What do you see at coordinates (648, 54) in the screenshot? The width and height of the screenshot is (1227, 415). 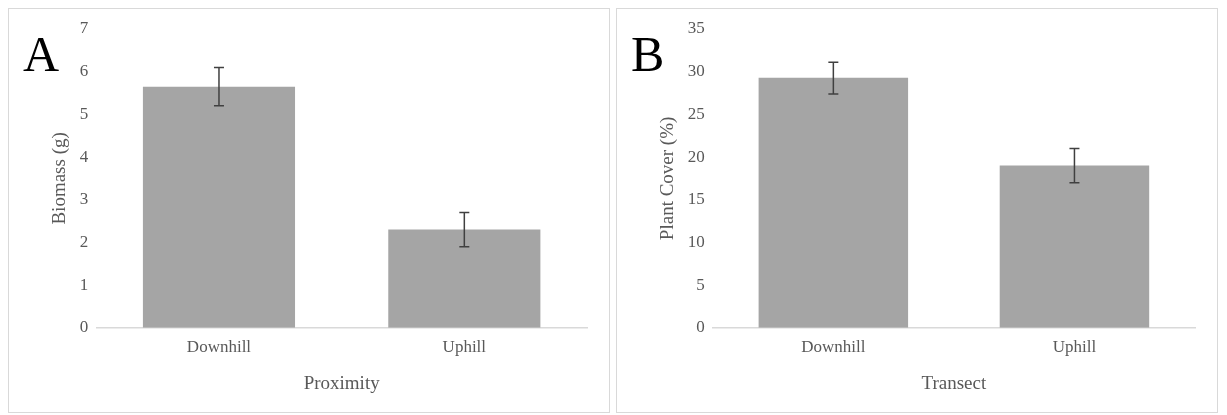 I see `chart-title: B` at bounding box center [648, 54].